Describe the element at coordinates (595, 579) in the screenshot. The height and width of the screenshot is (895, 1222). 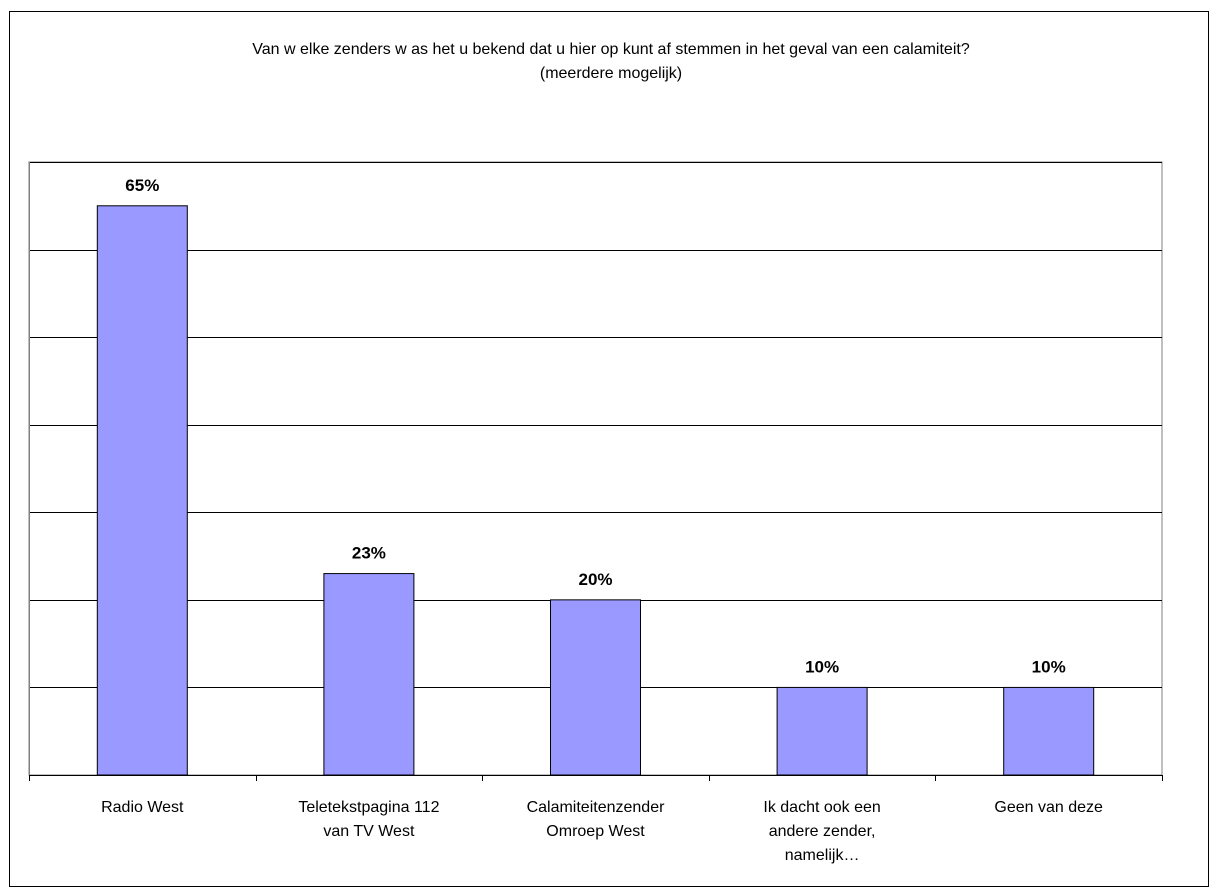
I see `data-label: 20%` at that location.